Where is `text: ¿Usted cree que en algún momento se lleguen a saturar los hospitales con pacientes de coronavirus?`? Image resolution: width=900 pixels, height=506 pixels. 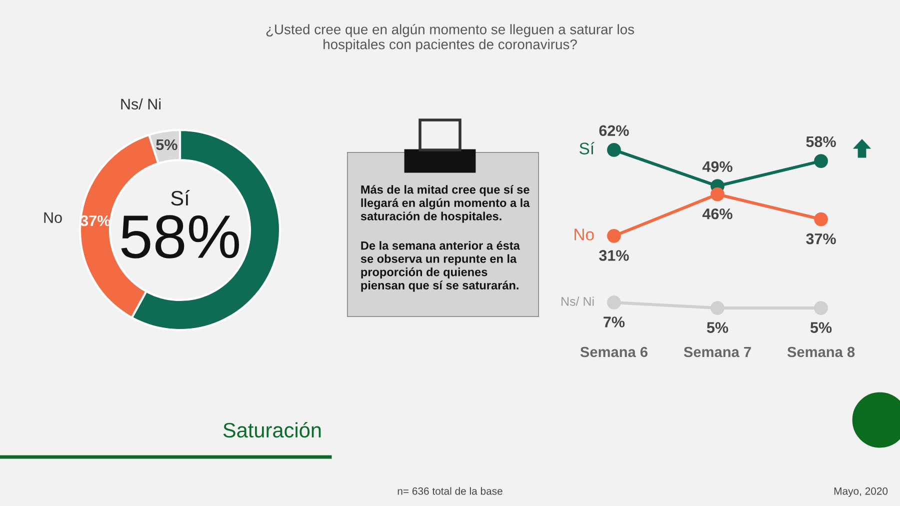
text: ¿Usted cree que en algún momento se lleguen a saturar los hospitales con pacientes de coronavirus? is located at coordinates (450, 38).